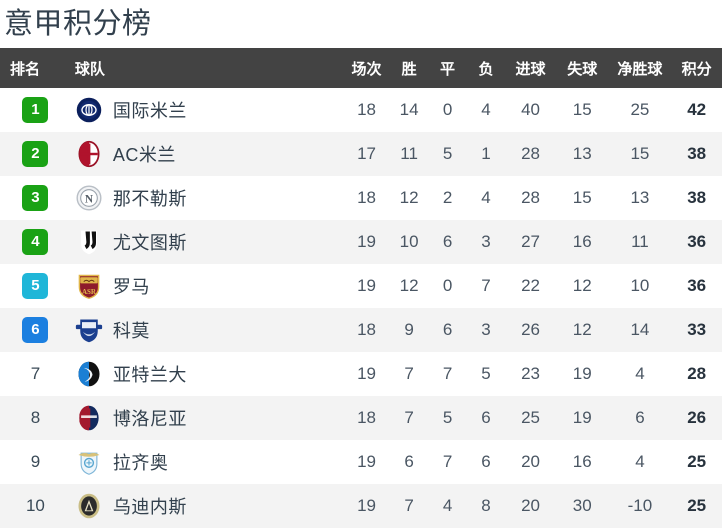 The width and height of the screenshot is (722, 528). I want to click on team-cell: ASR 罗马, so click(207, 286).